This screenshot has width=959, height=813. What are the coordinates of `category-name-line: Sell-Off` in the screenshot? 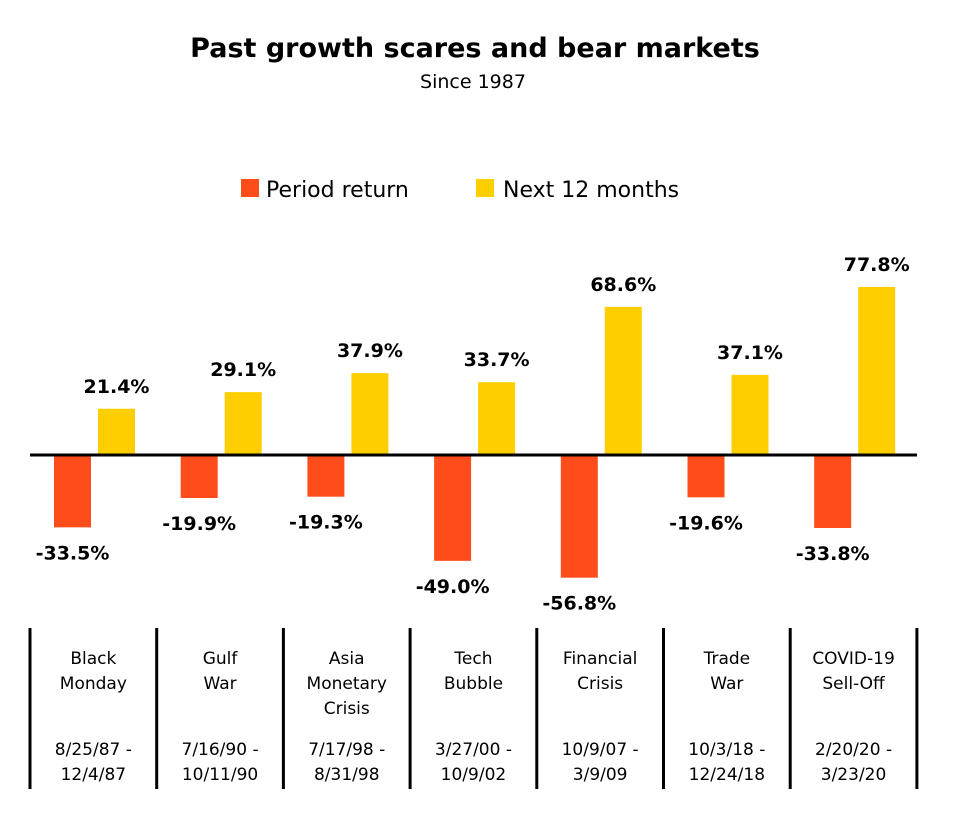 It's located at (854, 684).